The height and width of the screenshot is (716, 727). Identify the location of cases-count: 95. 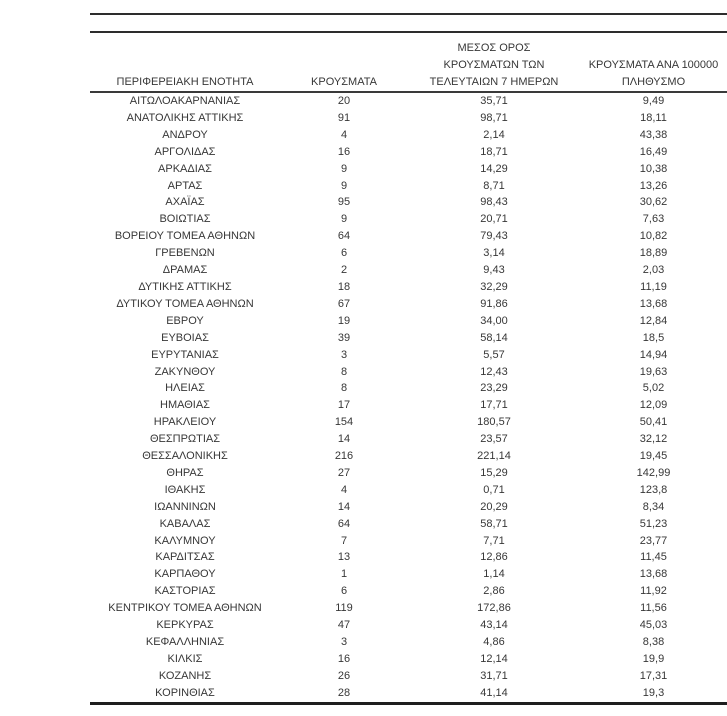
(344, 202).